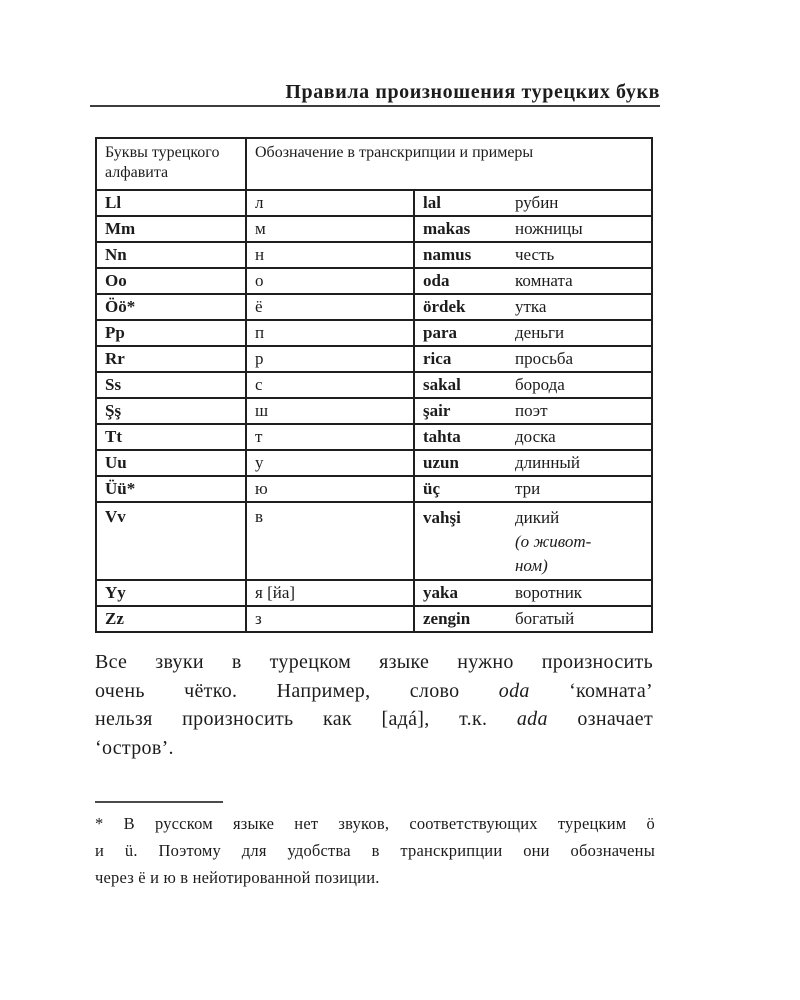 Image resolution: width=800 pixels, height=1000 pixels. What do you see at coordinates (171, 411) in the screenshot?
I see `turkish-letter: Şş` at bounding box center [171, 411].